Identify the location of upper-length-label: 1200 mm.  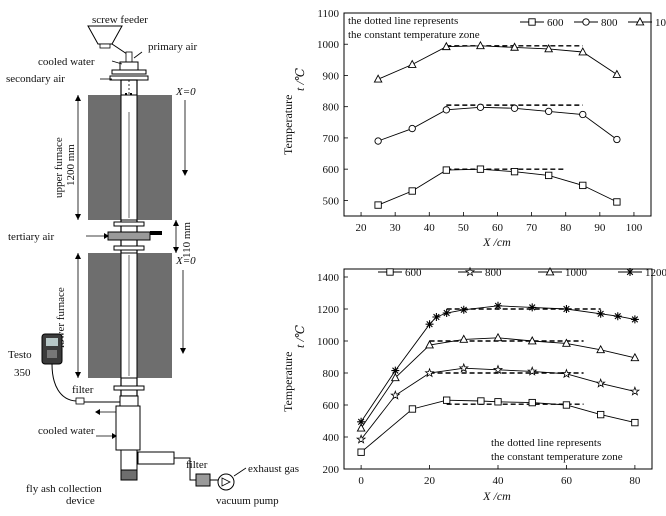
(71, 165).